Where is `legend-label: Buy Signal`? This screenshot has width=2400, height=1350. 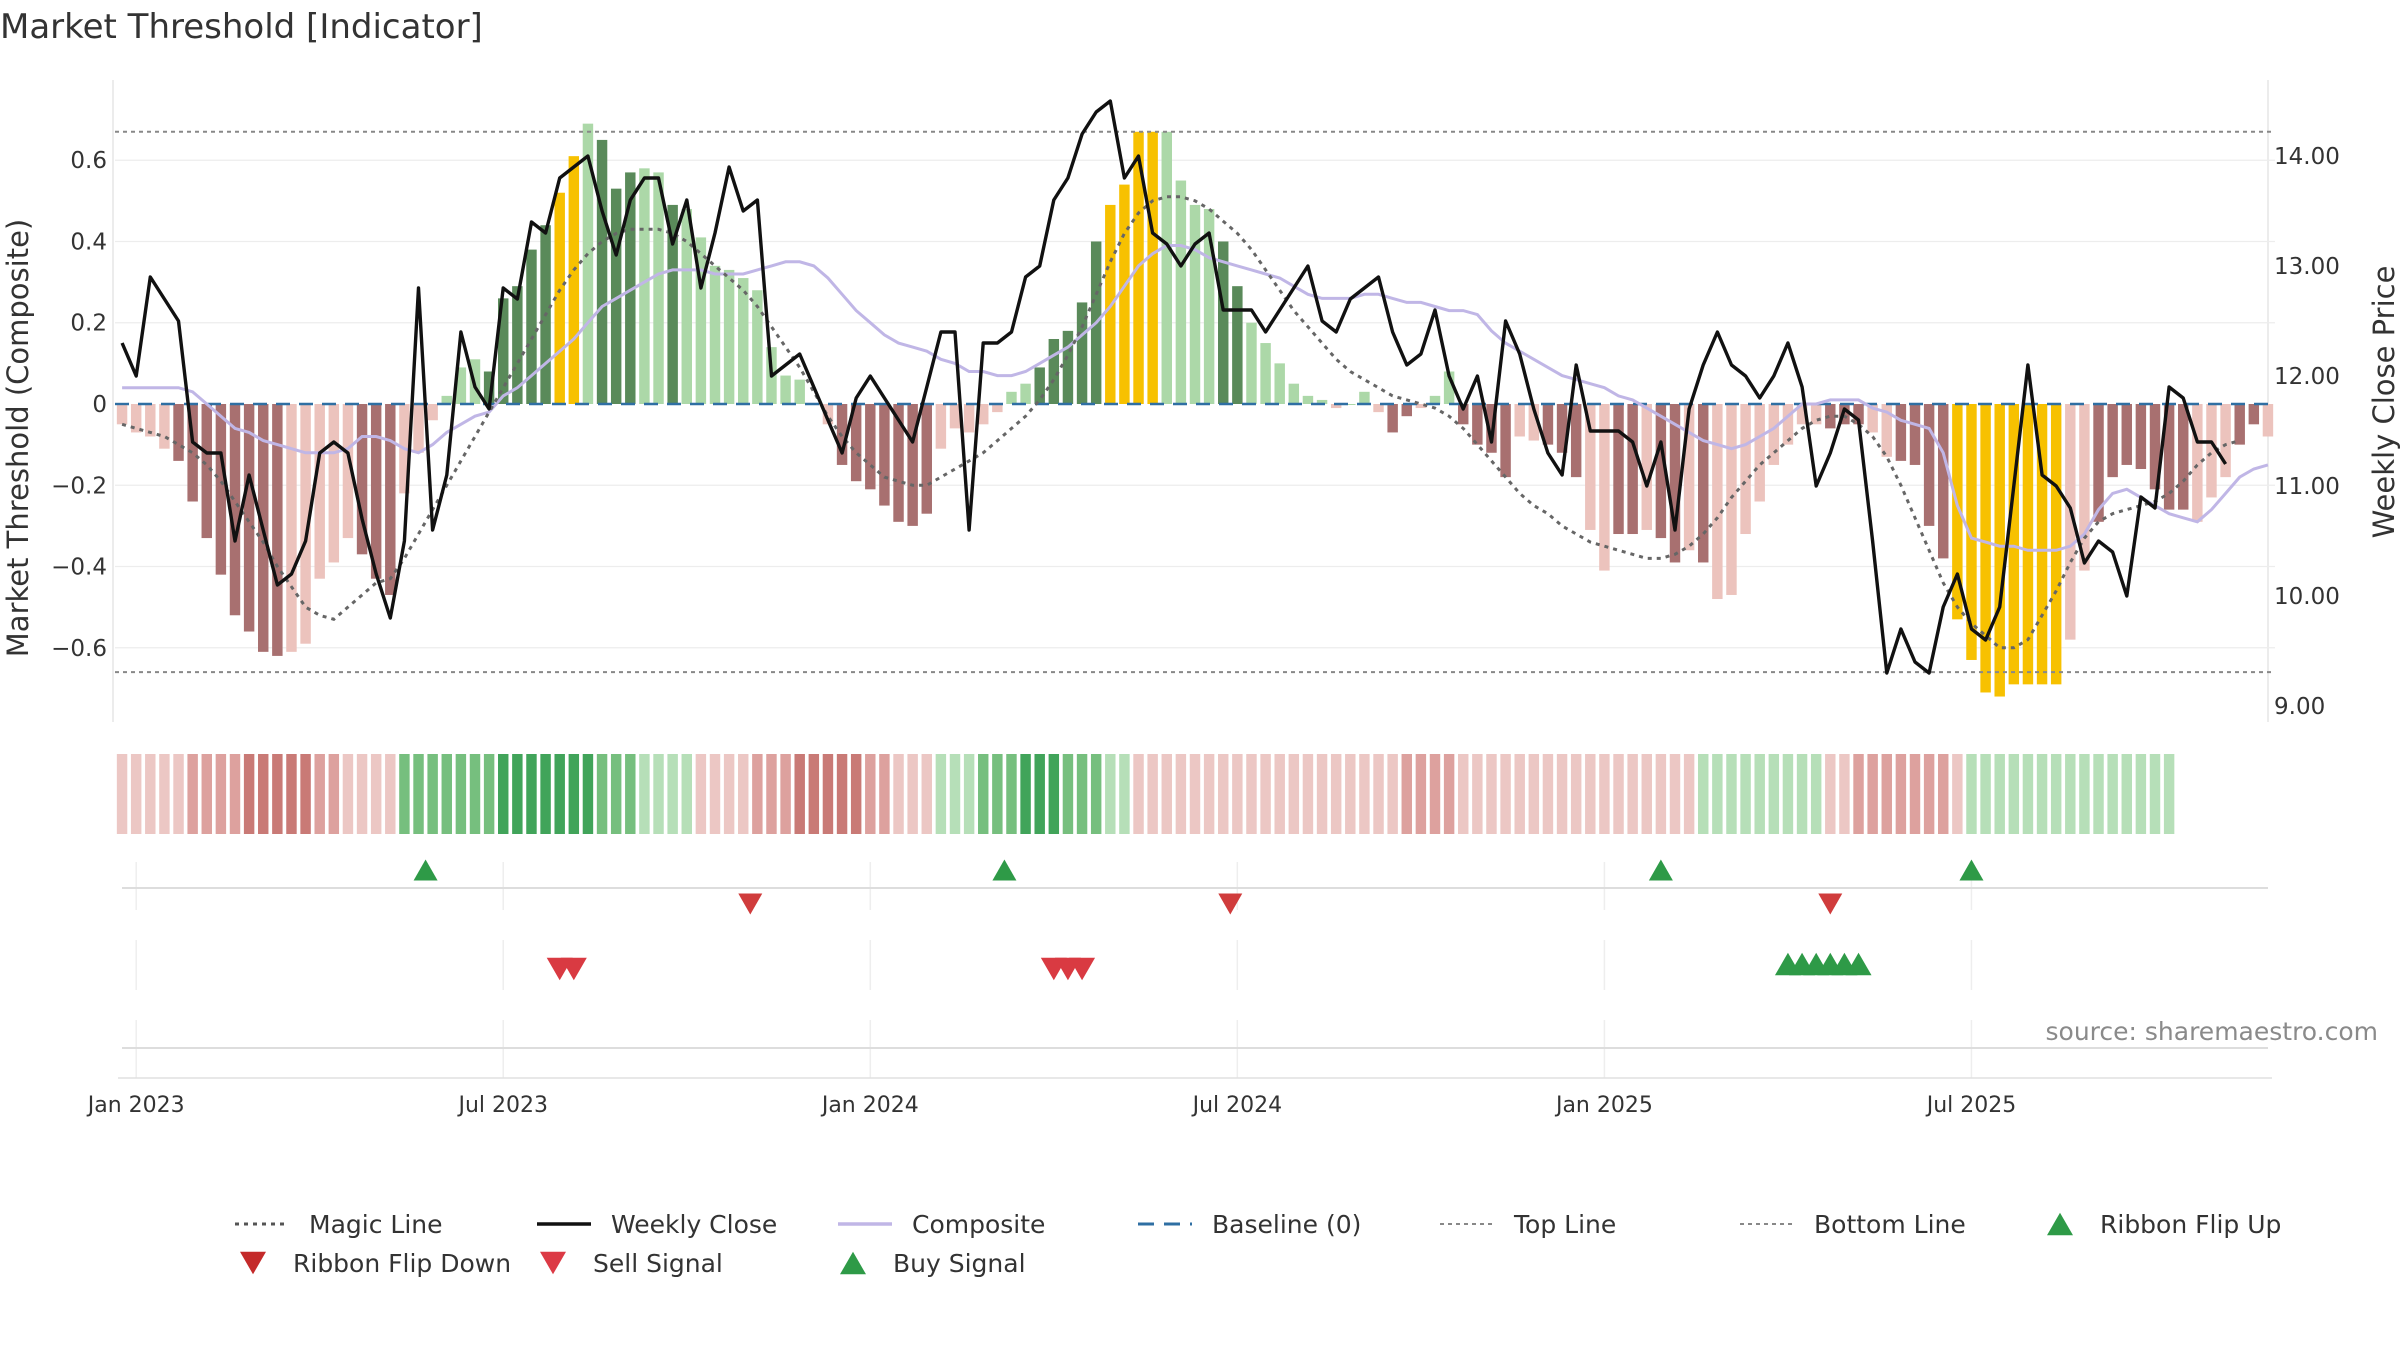 legend-label: Buy Signal is located at coordinates (959, 1263).